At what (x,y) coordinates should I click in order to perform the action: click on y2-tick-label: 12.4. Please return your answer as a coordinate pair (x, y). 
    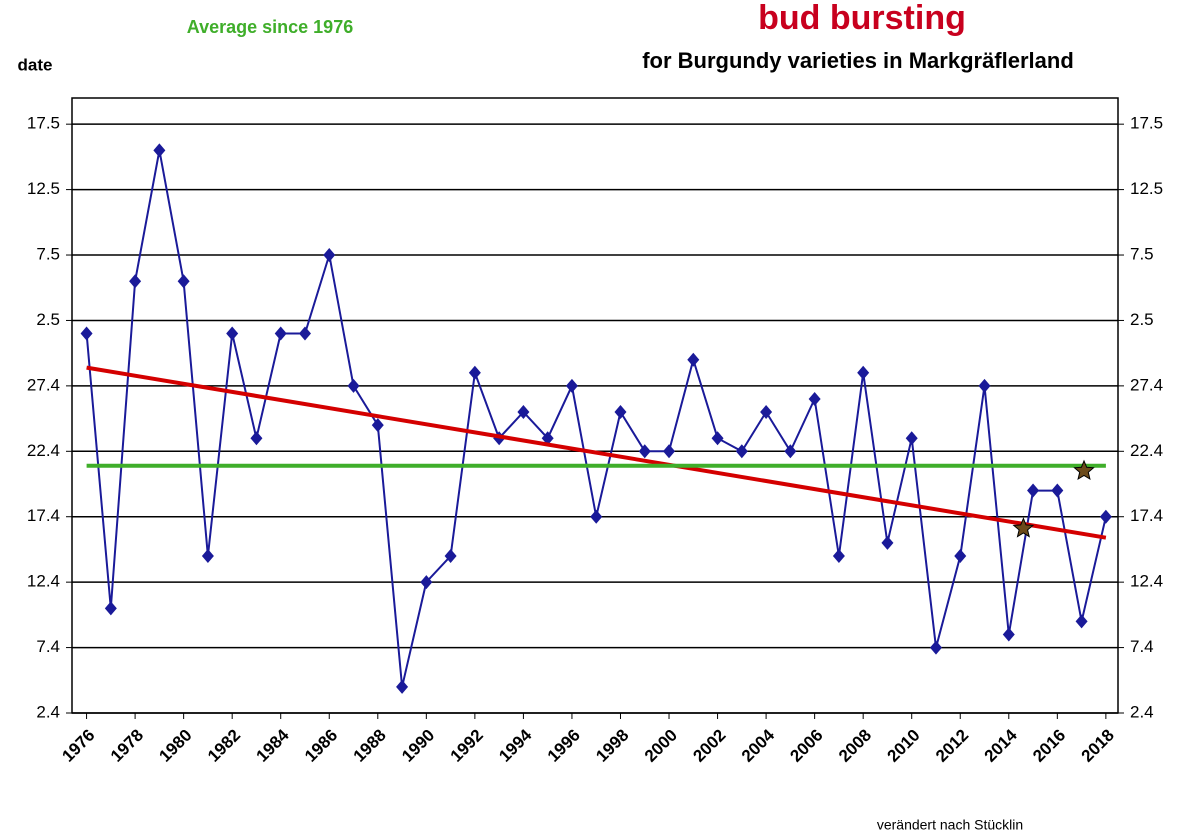
    Looking at the image, I should click on (1146, 581).